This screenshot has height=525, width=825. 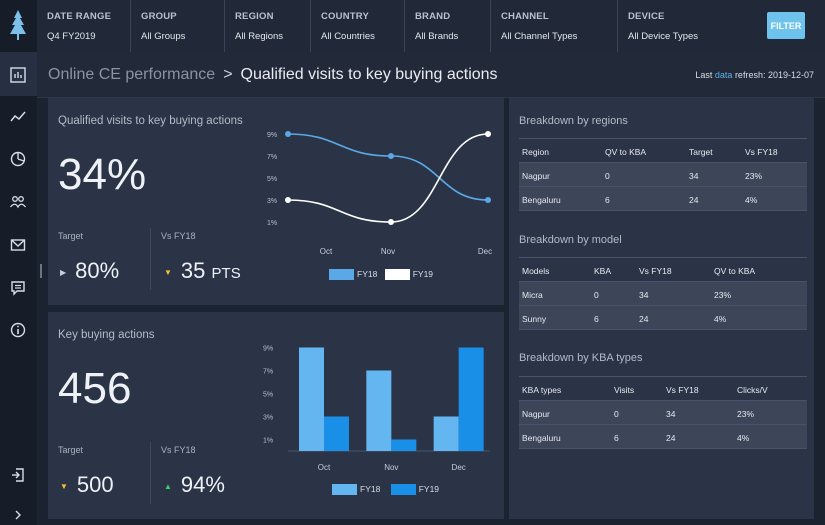 What do you see at coordinates (168, 272) in the screenshot?
I see `caret-down-icon: ▼` at bounding box center [168, 272].